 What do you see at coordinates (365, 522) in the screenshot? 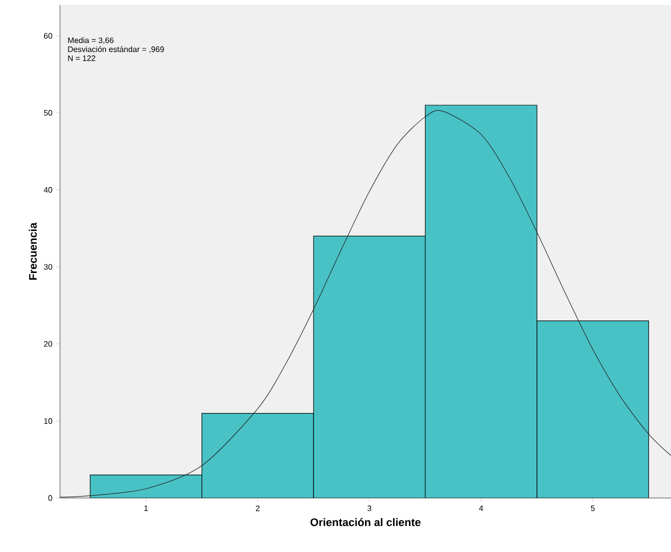
I see `x-axis-title: Orientación al cliente` at bounding box center [365, 522].